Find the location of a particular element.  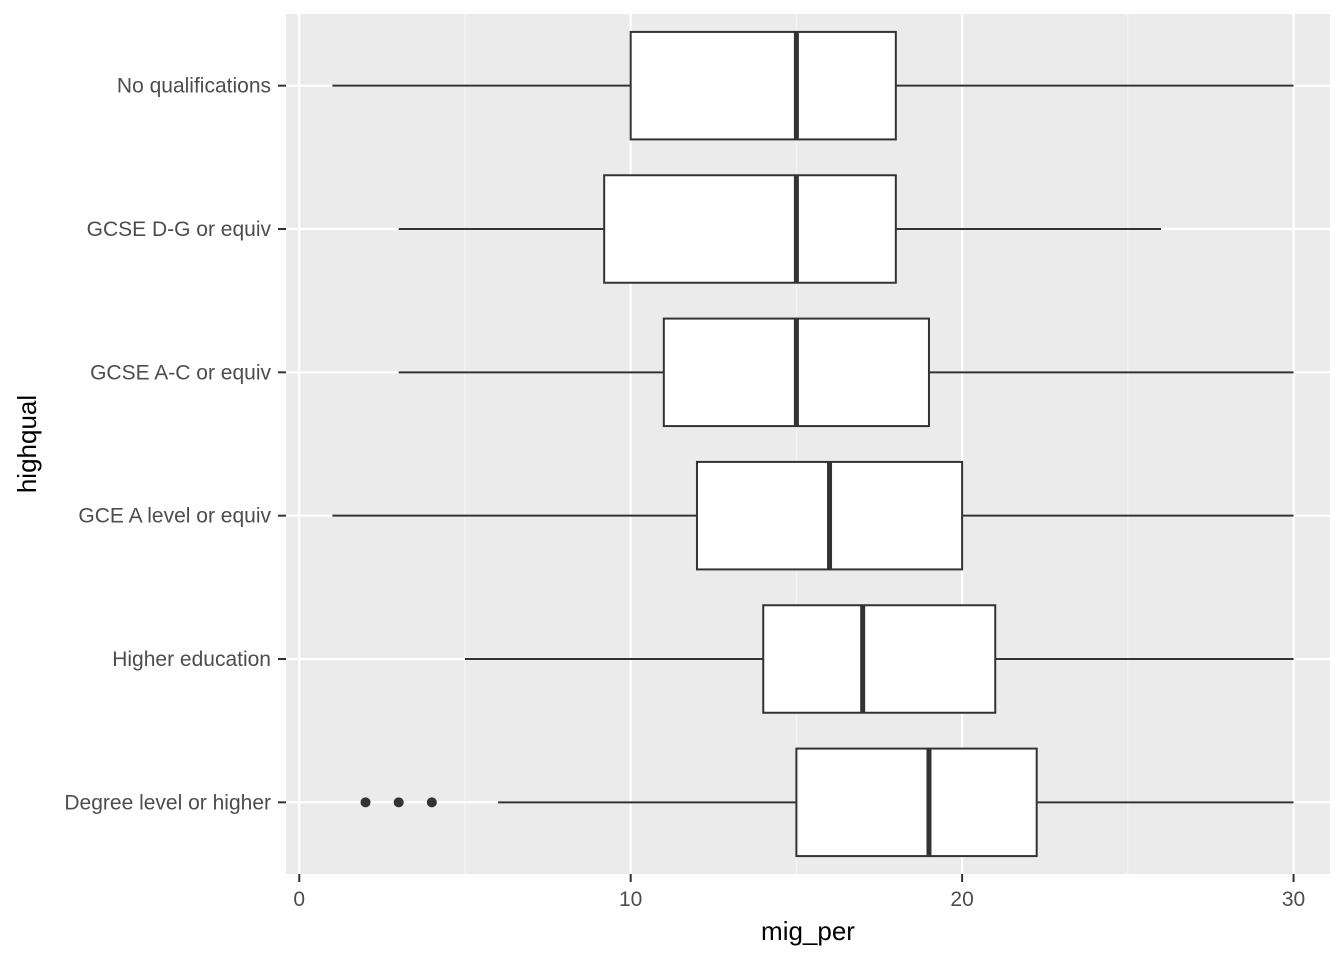

x-tick-label: 30 is located at coordinates (1293, 899).